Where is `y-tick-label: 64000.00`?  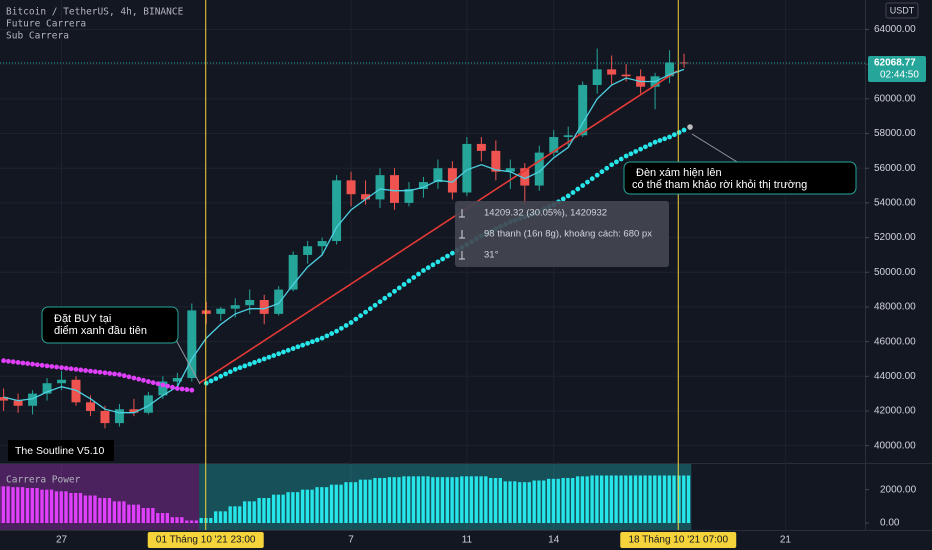
y-tick-label: 64000.00 is located at coordinates (895, 29).